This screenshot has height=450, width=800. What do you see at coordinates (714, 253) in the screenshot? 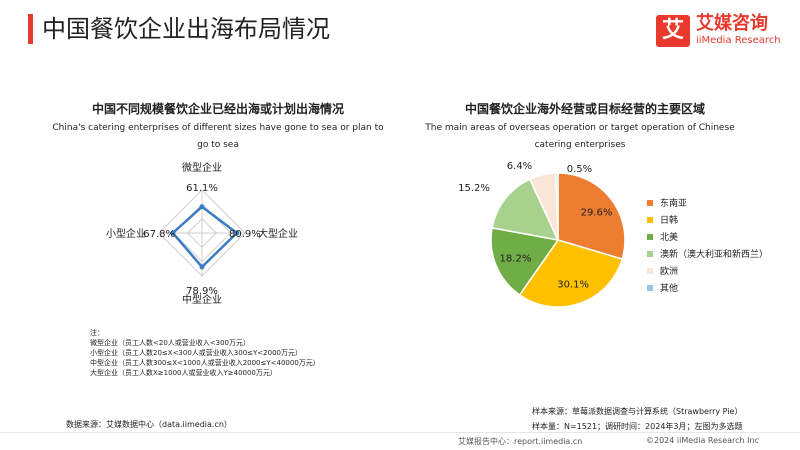
I see `legend-label: 澳新（澳大利亚和新西兰）` at bounding box center [714, 253].